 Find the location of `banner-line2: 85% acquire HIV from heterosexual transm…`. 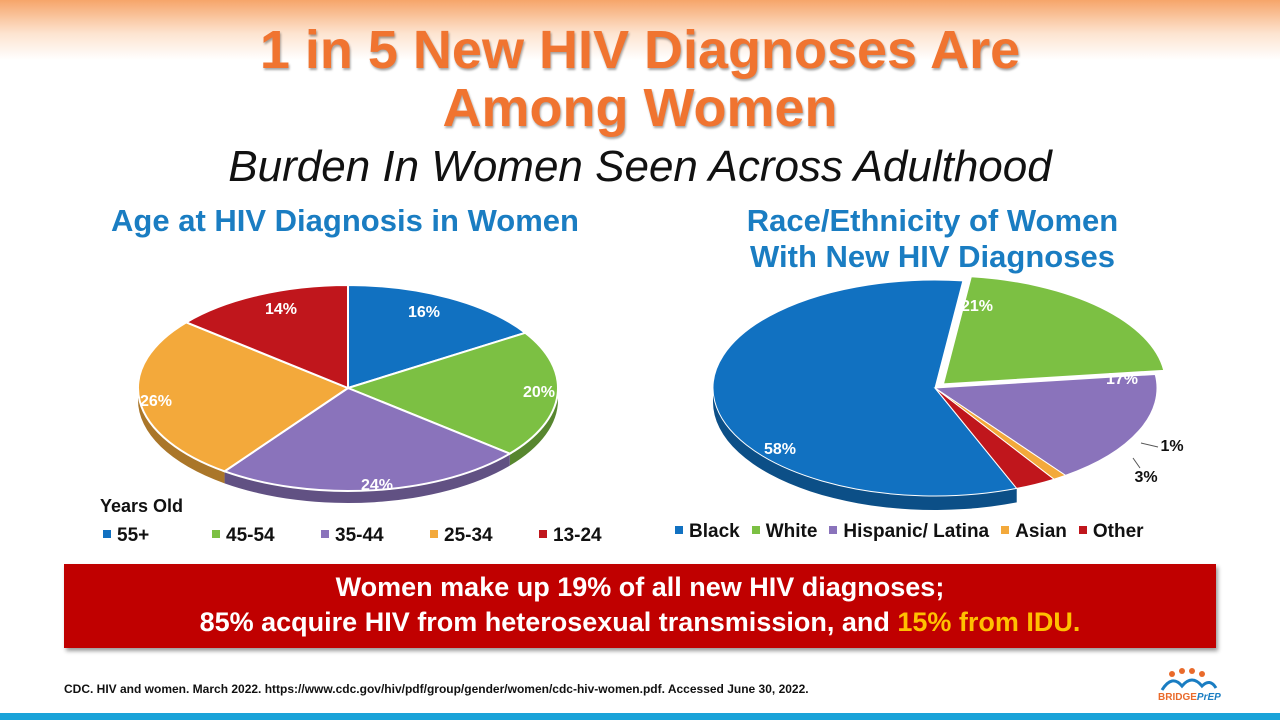

banner-line2: 85% acquire HIV from heterosexual transm… is located at coordinates (640, 622).